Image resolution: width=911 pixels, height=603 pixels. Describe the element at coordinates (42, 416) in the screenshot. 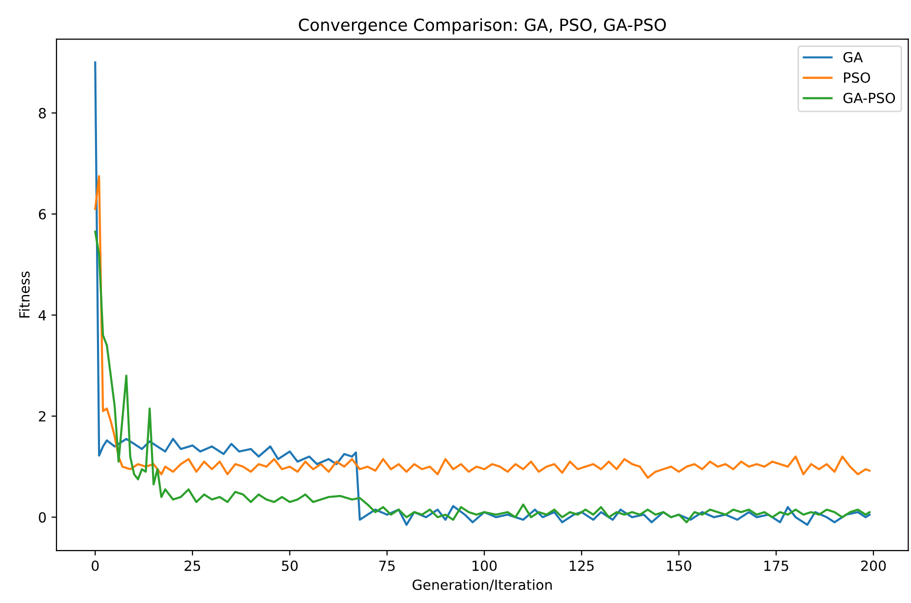

I see `y-tick-label: 2` at that location.